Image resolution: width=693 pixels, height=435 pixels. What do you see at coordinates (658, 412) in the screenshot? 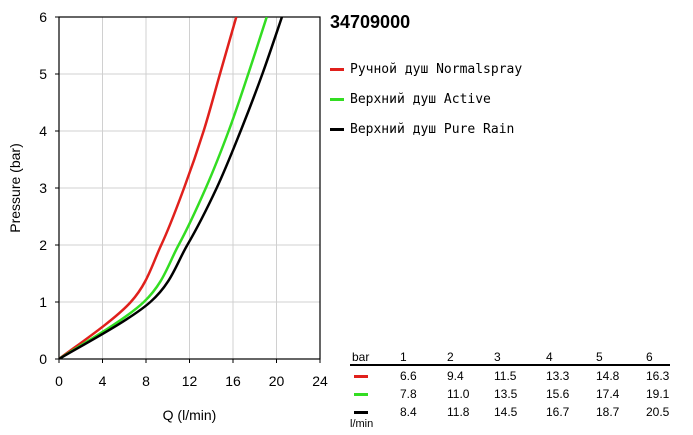
I see `table-cell: 20.5` at bounding box center [658, 412].